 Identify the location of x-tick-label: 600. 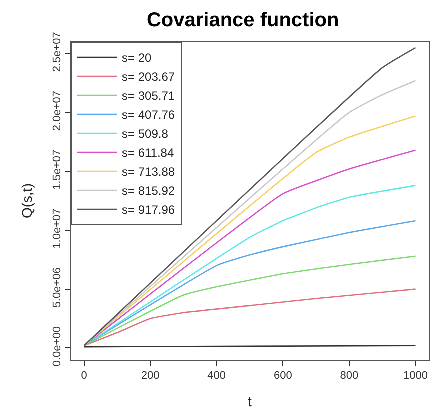
(283, 376).